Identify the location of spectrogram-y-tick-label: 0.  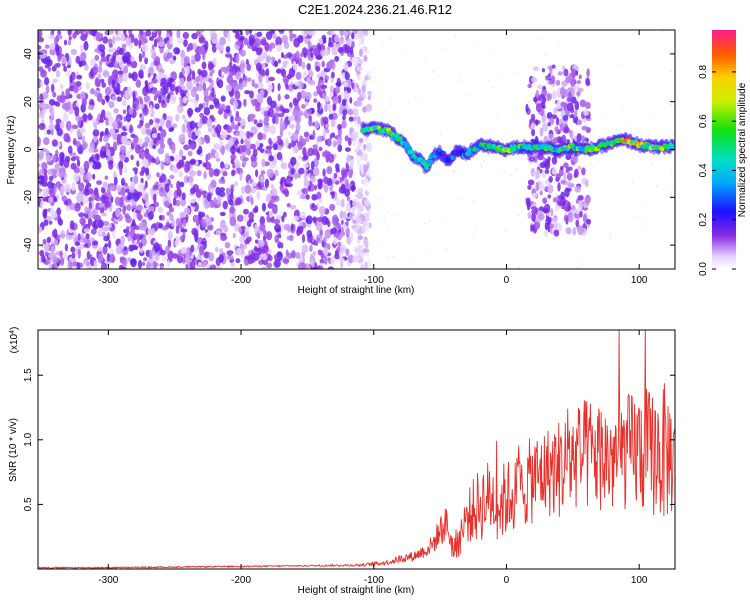
(28, 149).